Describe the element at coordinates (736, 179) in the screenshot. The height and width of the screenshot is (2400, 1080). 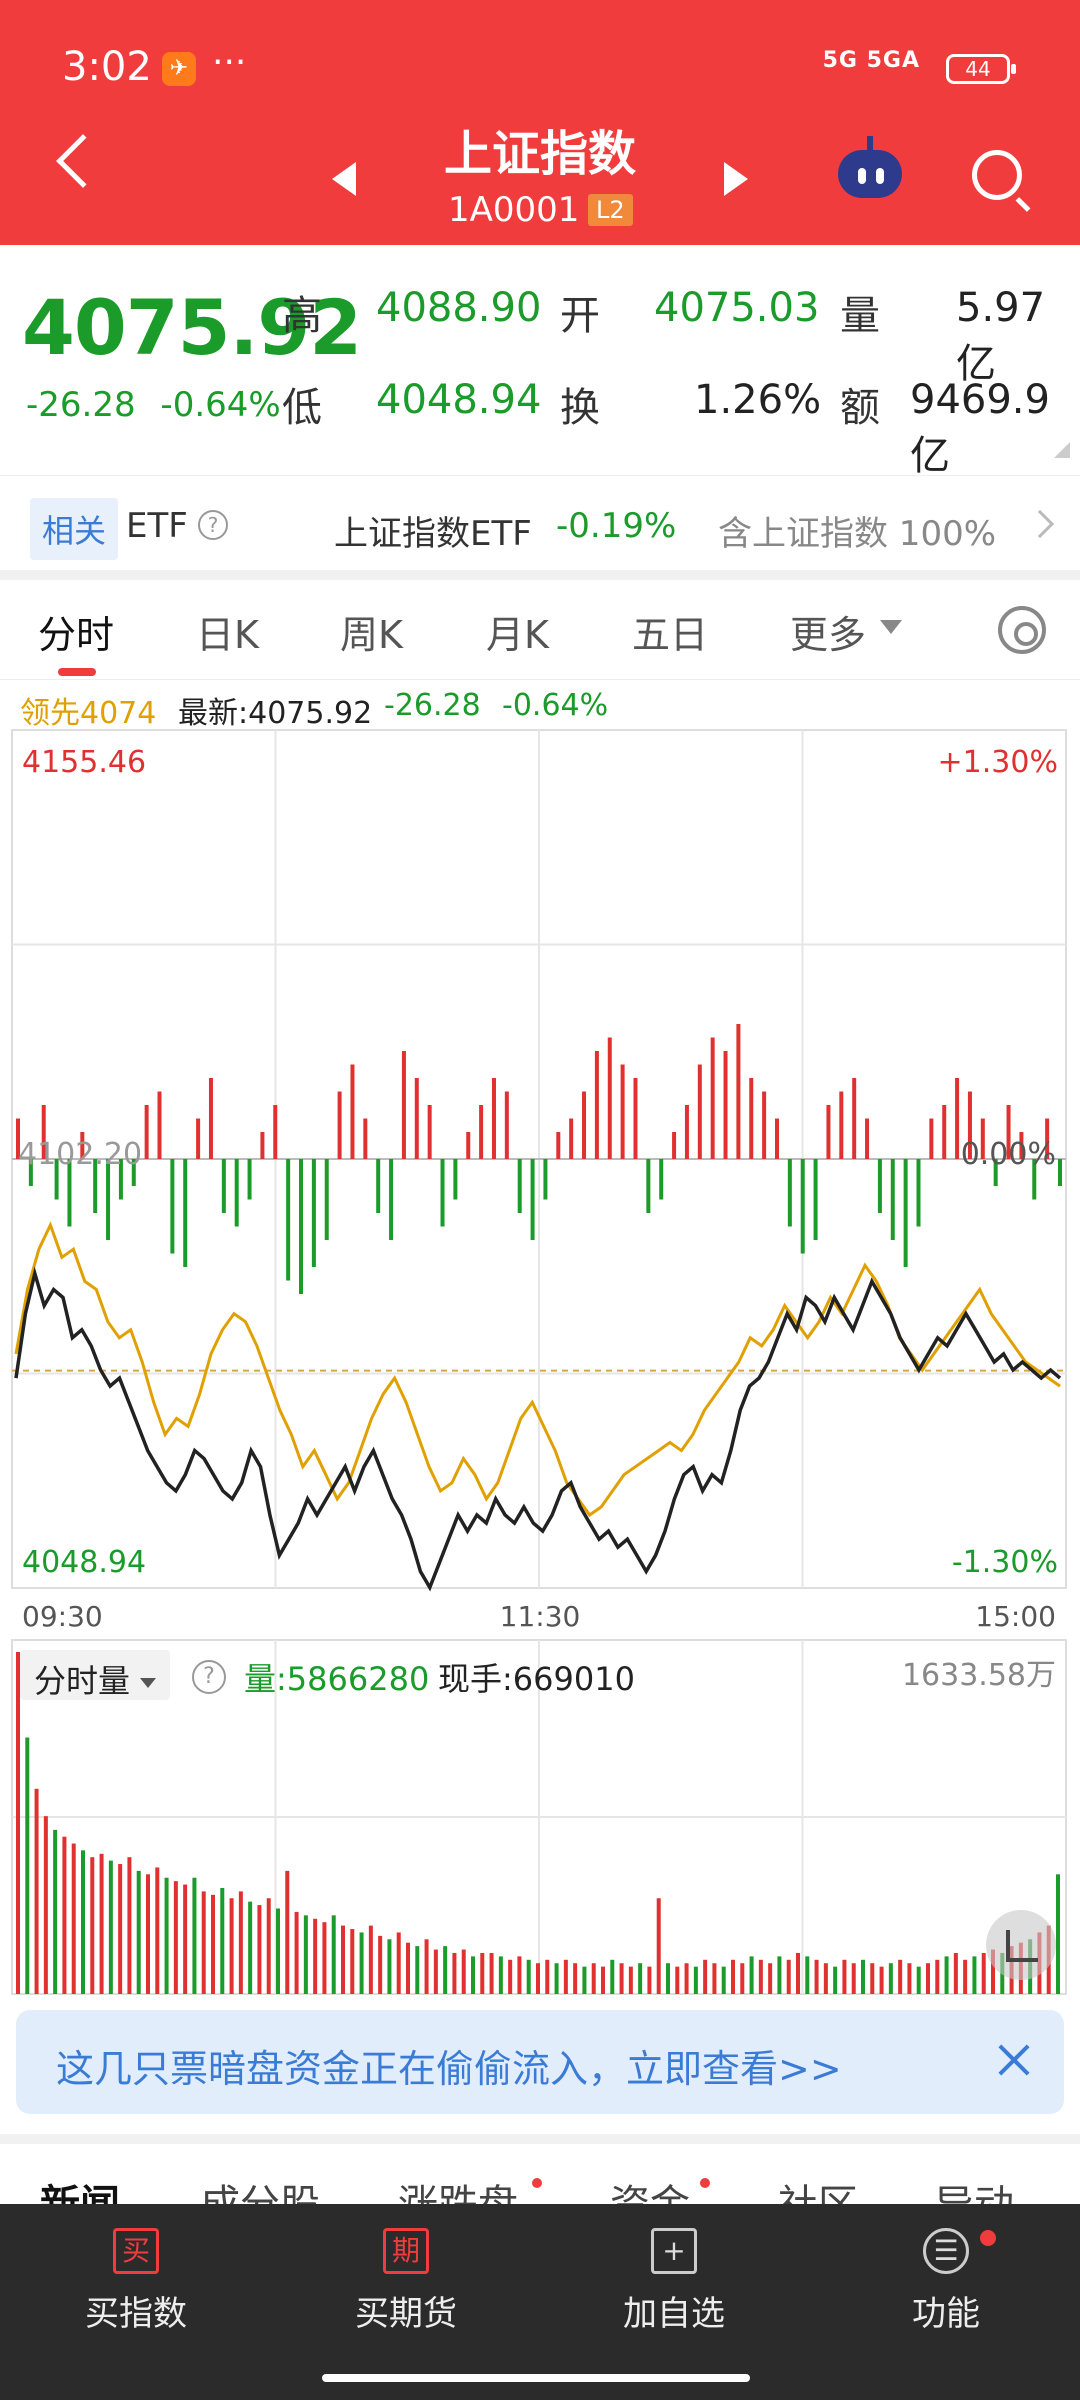
I see `next-stock-icon` at that location.